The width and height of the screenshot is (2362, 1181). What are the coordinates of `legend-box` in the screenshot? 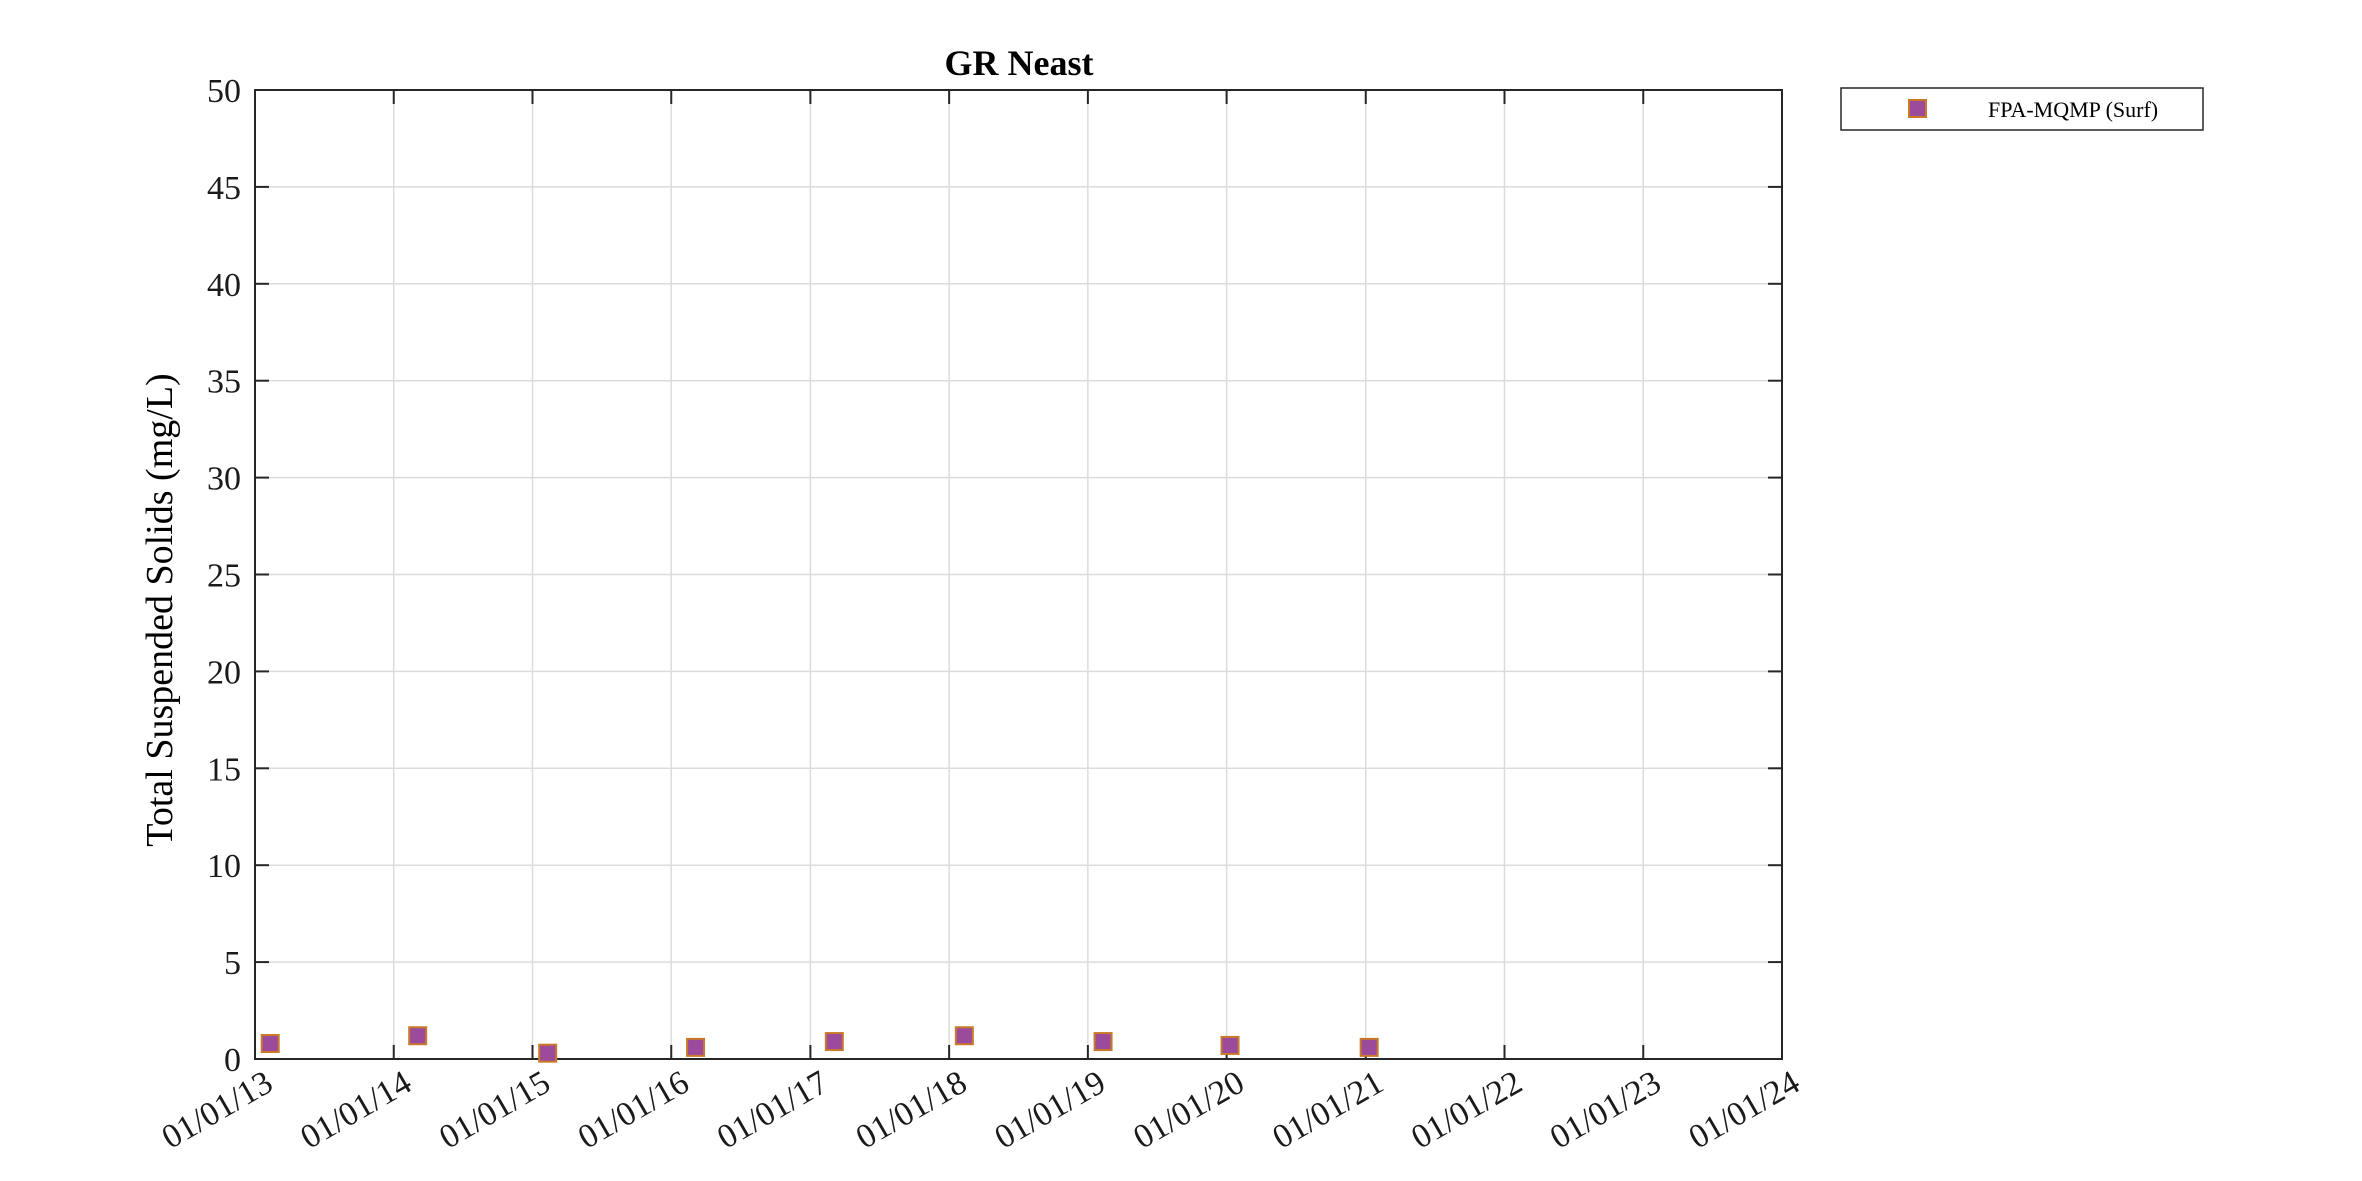 It's located at (2022, 109).